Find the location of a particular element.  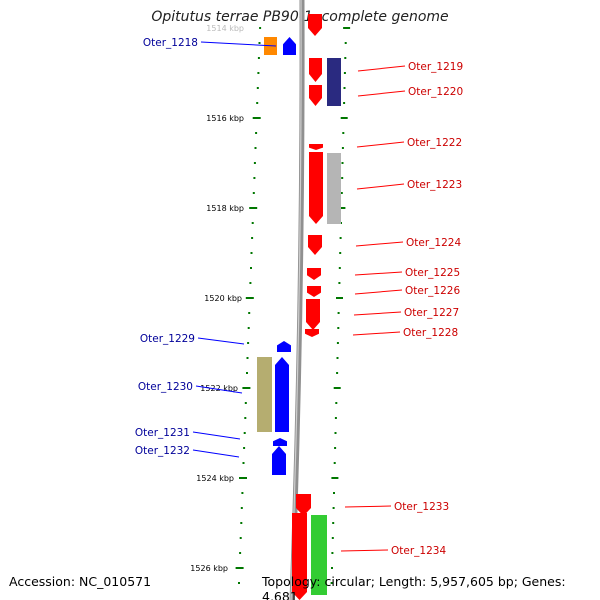

gene-label: Oter_1227 is located at coordinates (431, 313).